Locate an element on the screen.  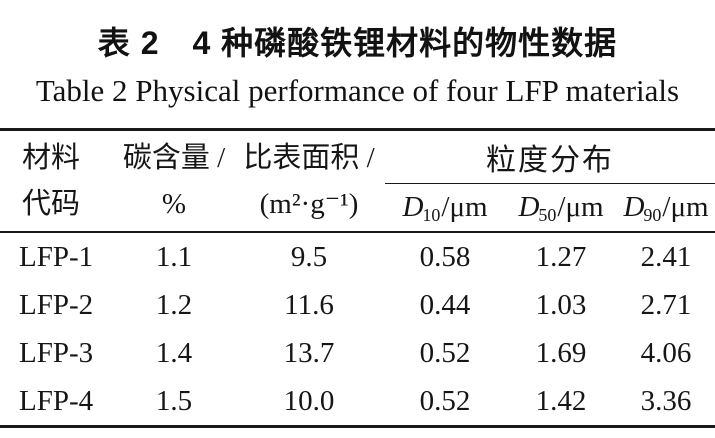
header-surface-area: 比表面积 / (m²·g⁻¹) is located at coordinates (309, 181).